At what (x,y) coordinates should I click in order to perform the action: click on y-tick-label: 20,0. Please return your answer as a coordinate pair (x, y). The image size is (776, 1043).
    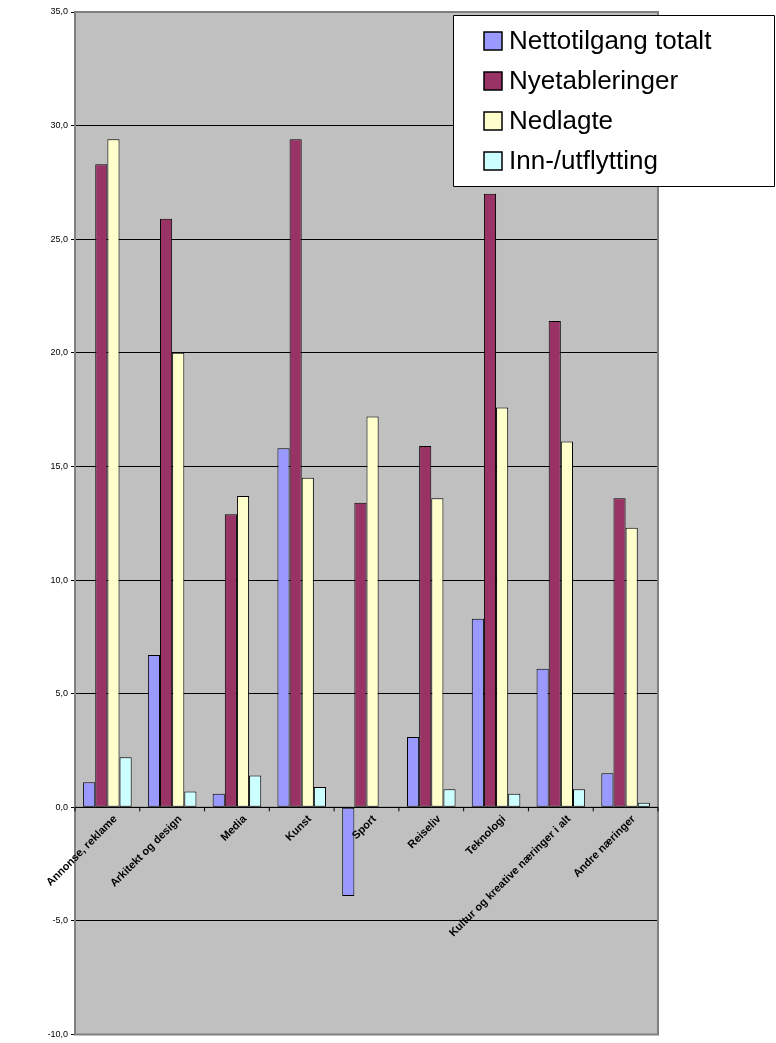
    Looking at the image, I should click on (59, 352).